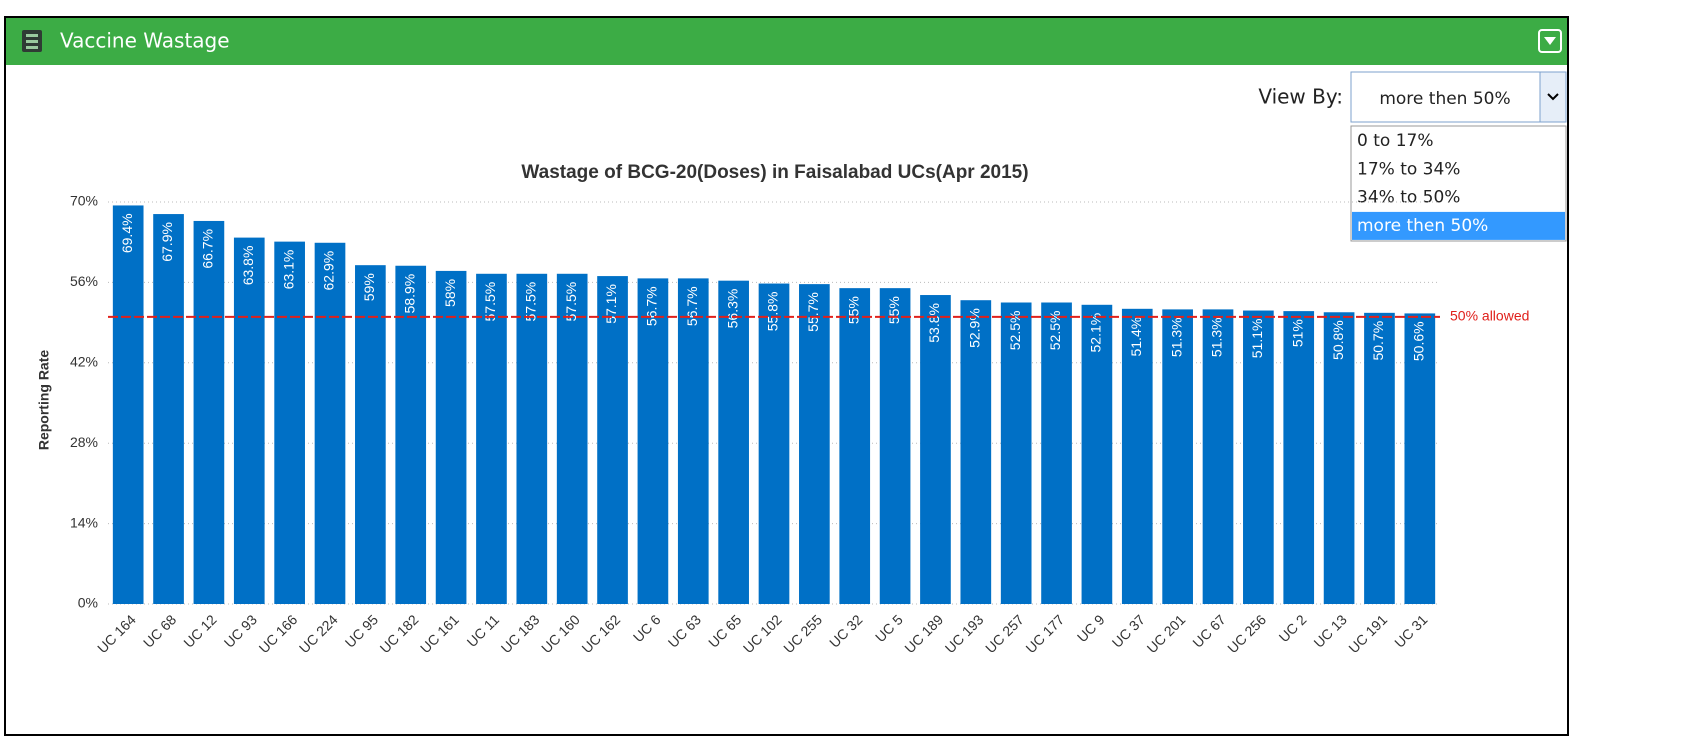 The image size is (1692, 742). I want to click on panel-header, so click(786, 41).